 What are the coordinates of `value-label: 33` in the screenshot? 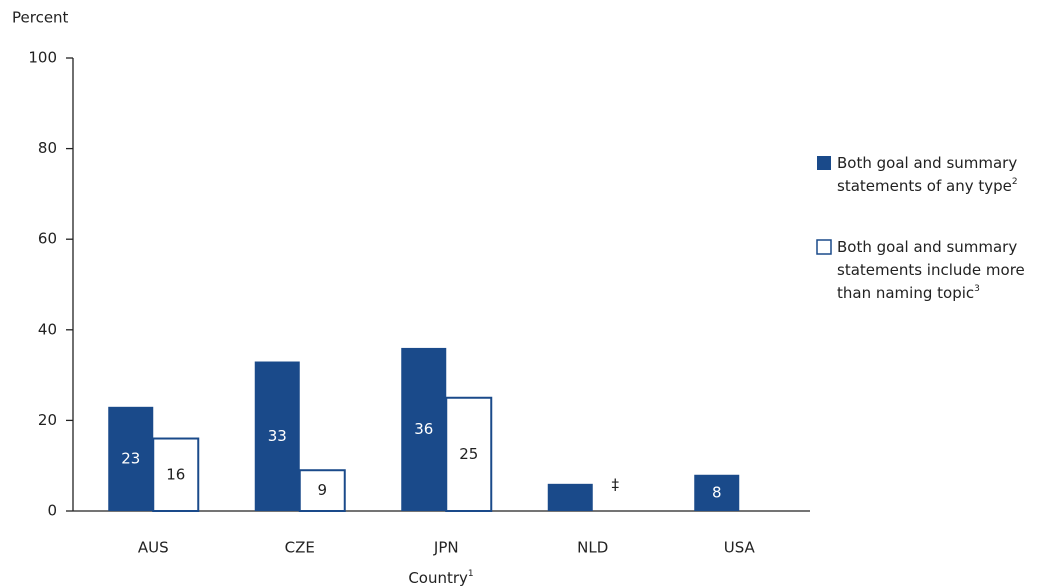 It's located at (277, 436).